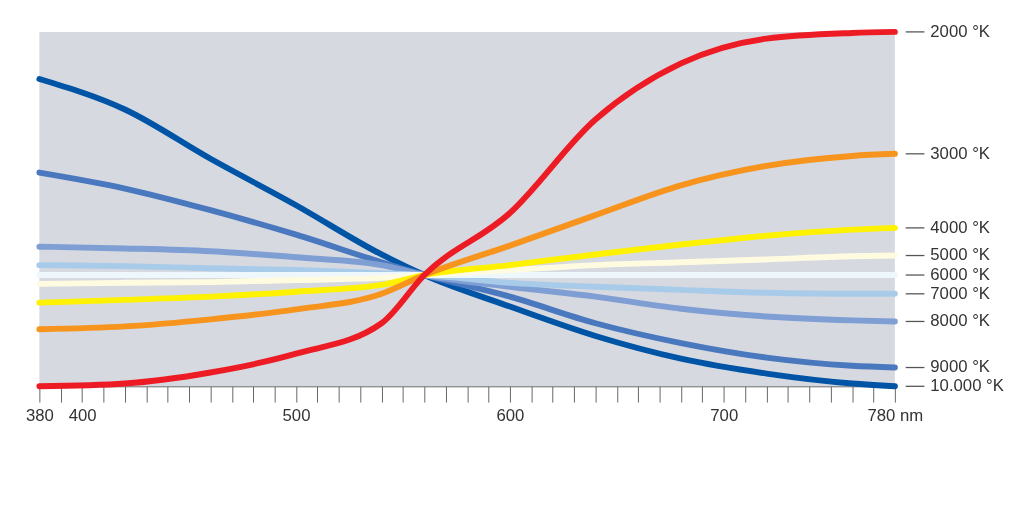 The height and width of the screenshot is (506, 1014). What do you see at coordinates (895, 416) in the screenshot?
I see `x-tick-label: 780 nm` at bounding box center [895, 416].